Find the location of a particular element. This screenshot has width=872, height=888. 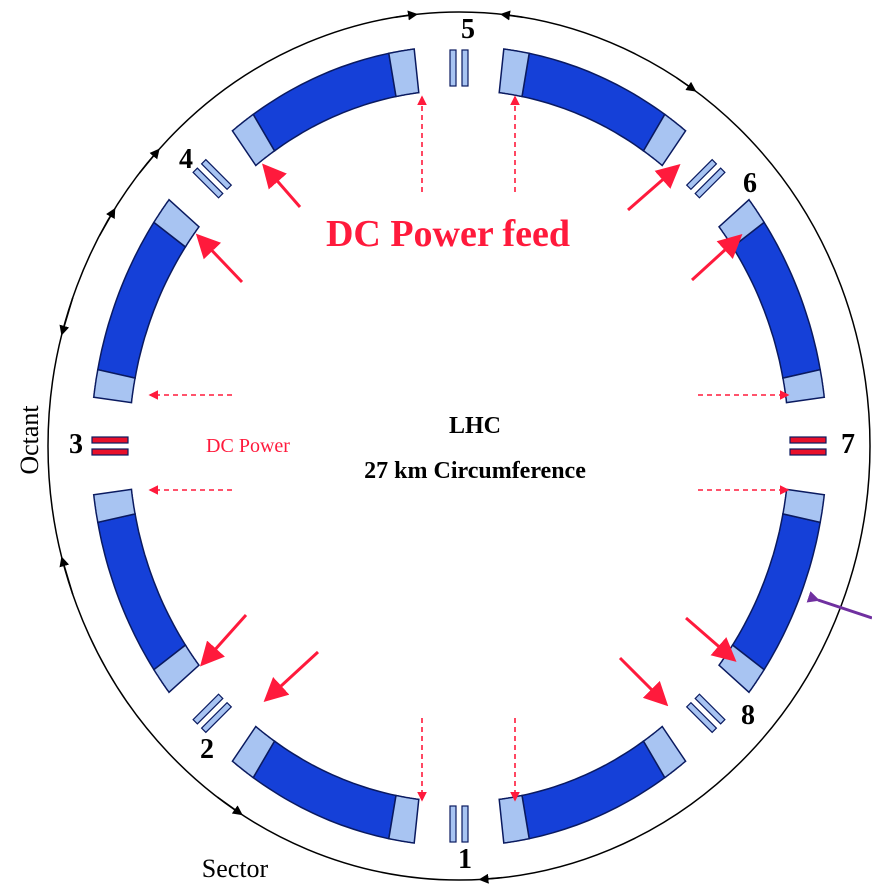

point-number: 8 is located at coordinates (748, 715).